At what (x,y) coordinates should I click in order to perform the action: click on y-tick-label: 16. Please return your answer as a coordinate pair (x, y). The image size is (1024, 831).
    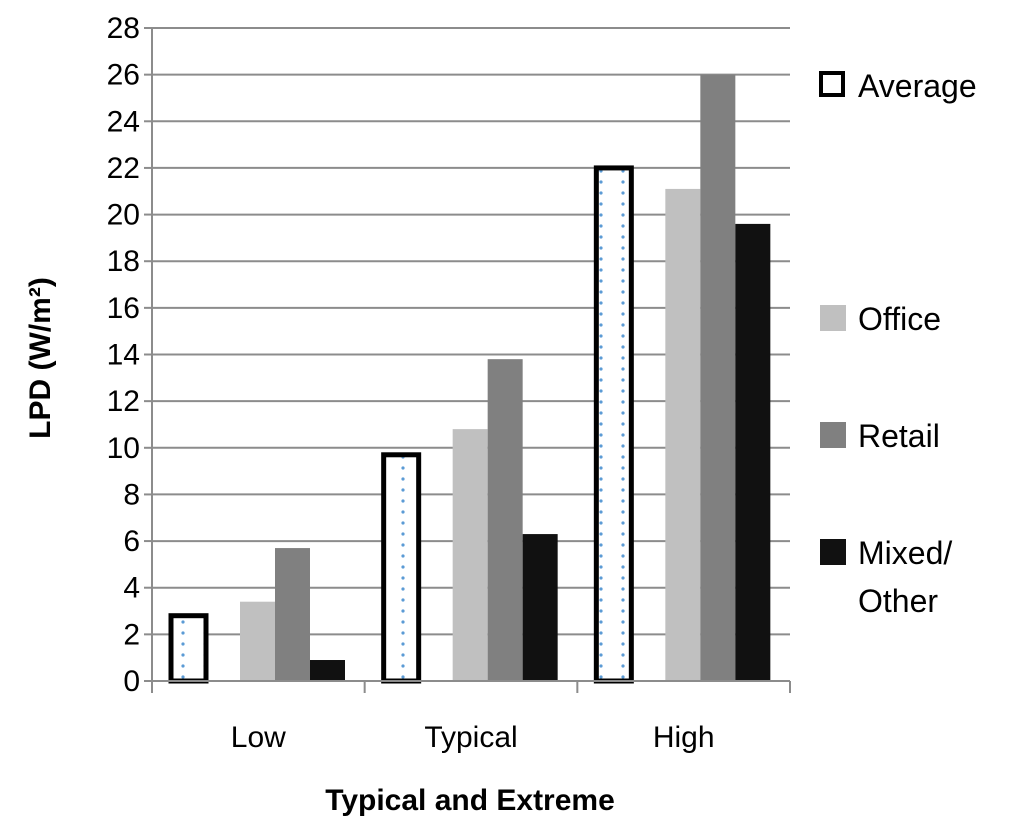
    Looking at the image, I should click on (123, 308).